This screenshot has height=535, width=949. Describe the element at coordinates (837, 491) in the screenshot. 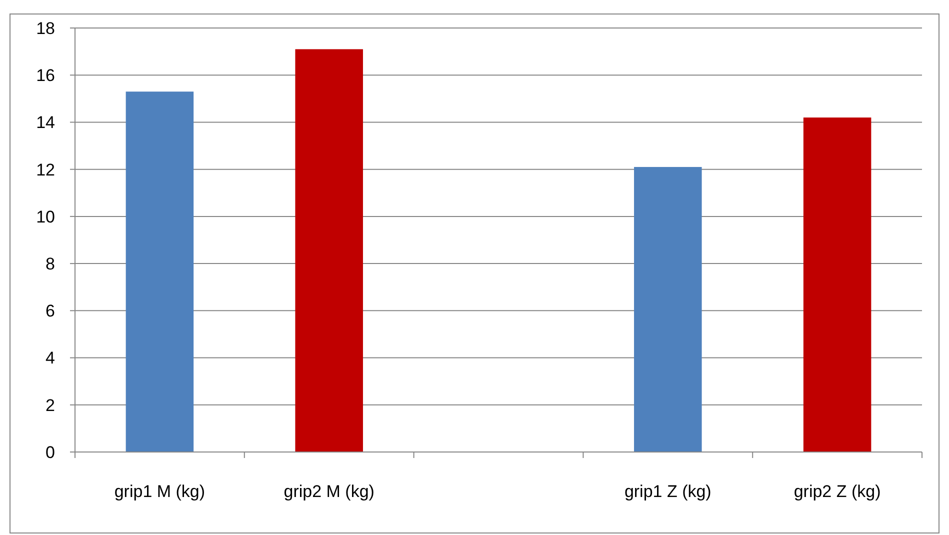

I see `x-tick-label: grip2 Z (kg)` at that location.